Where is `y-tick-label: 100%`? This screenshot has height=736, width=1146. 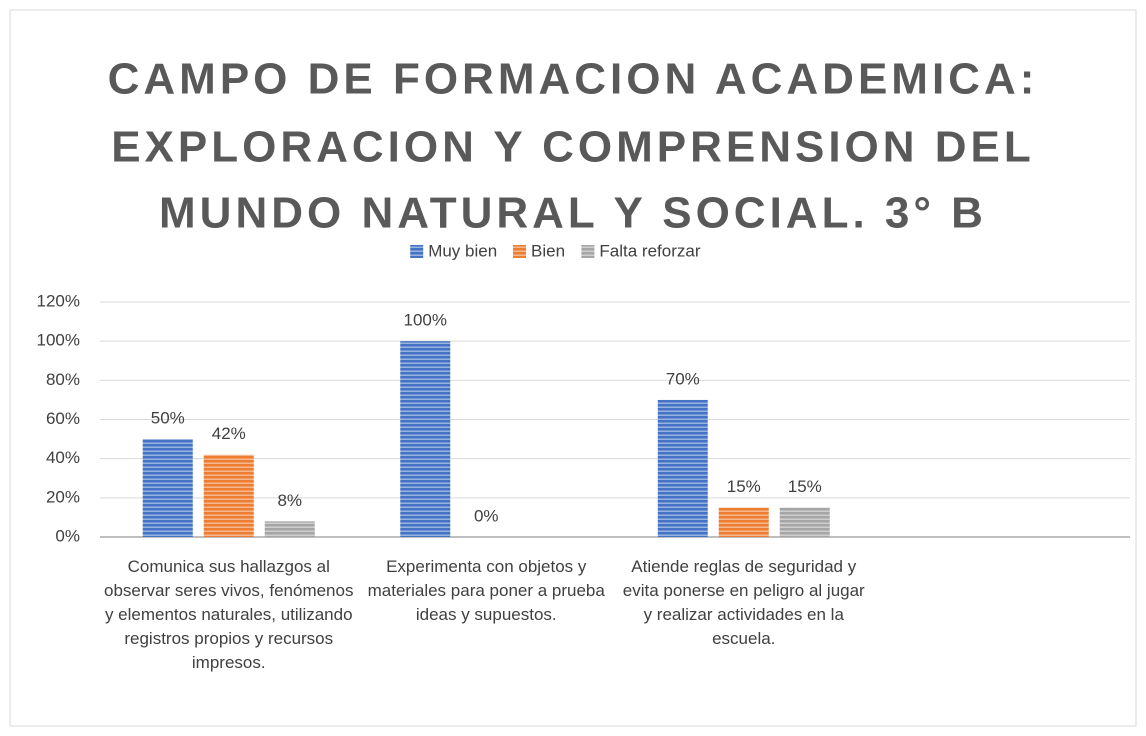
y-tick-label: 100% is located at coordinates (58, 340).